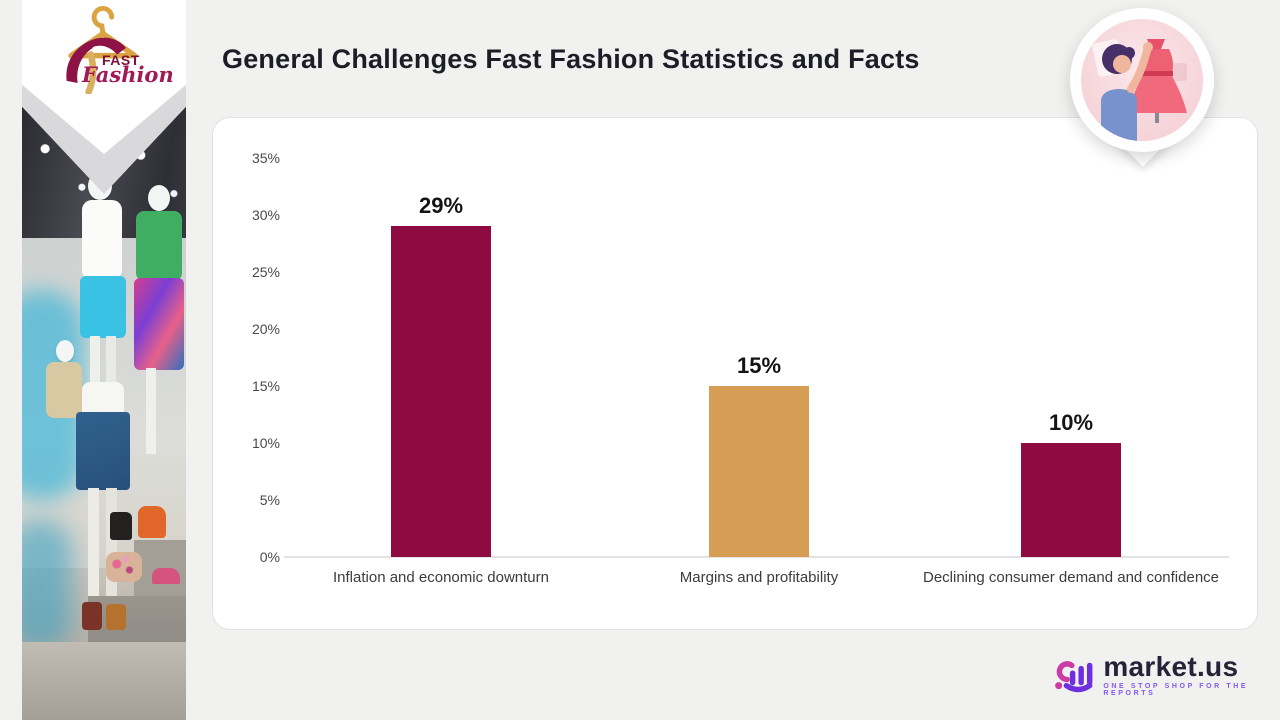  I want to click on y-axis-tick: 20%, so click(265, 329).